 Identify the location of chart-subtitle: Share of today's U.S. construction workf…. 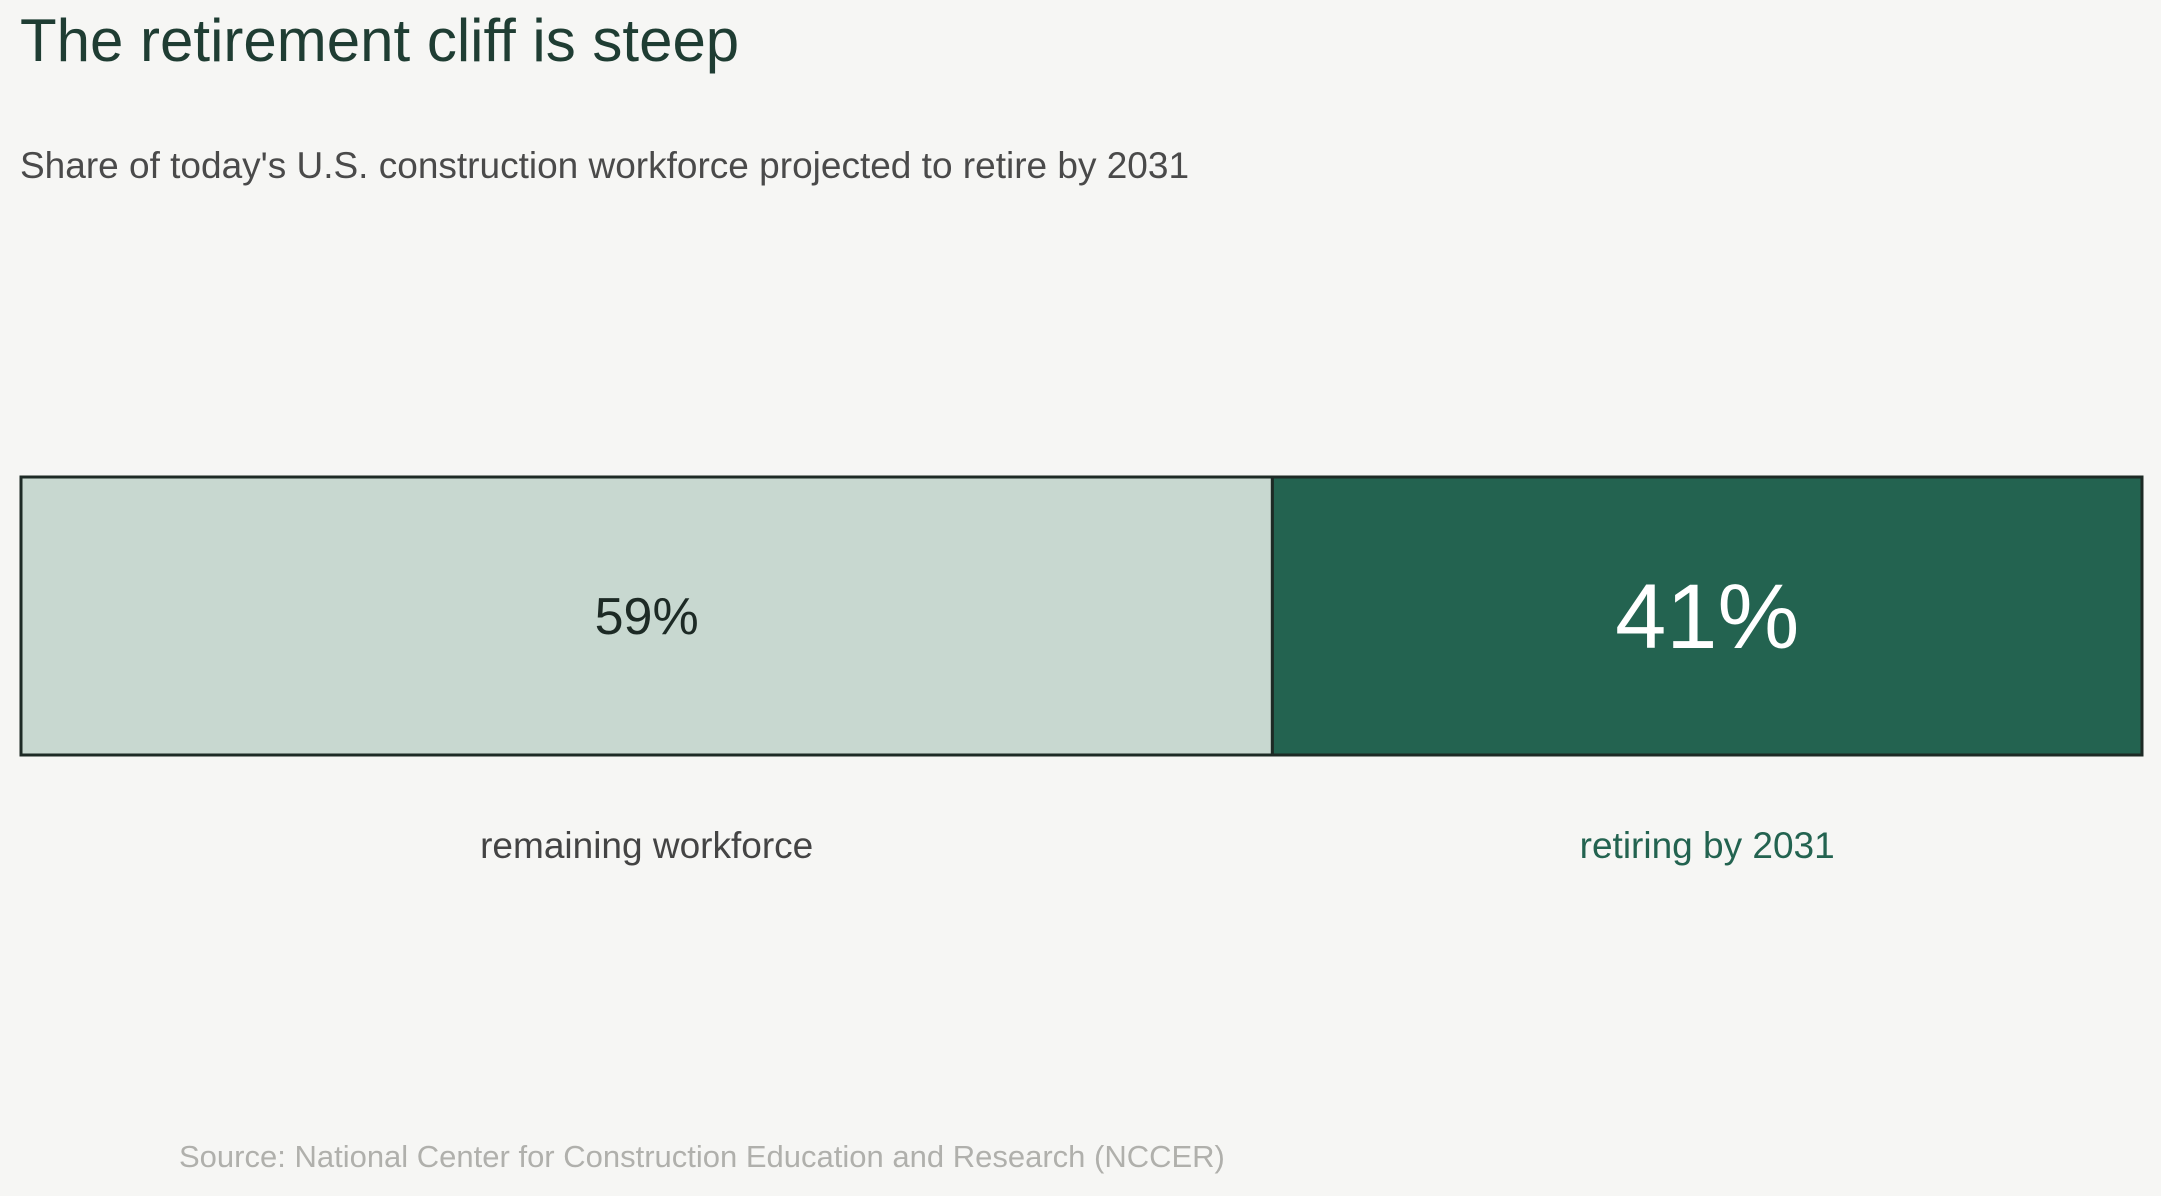
(605, 165).